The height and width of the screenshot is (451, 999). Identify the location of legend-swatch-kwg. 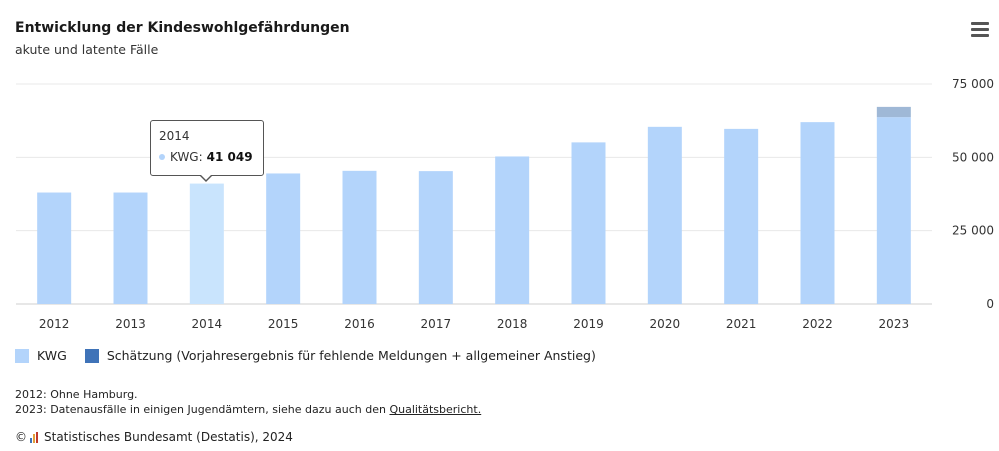
(22, 355).